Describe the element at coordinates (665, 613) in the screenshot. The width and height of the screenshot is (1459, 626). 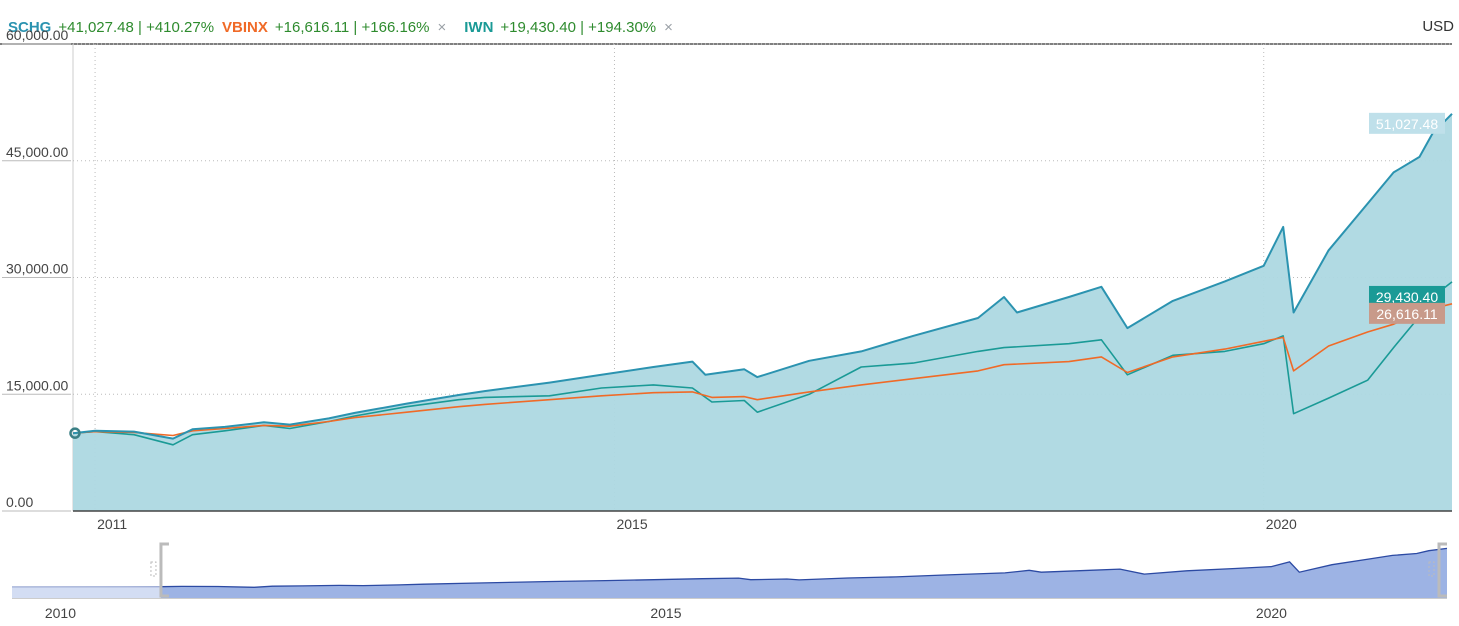
I see `navigator-tick-label: 2015` at that location.